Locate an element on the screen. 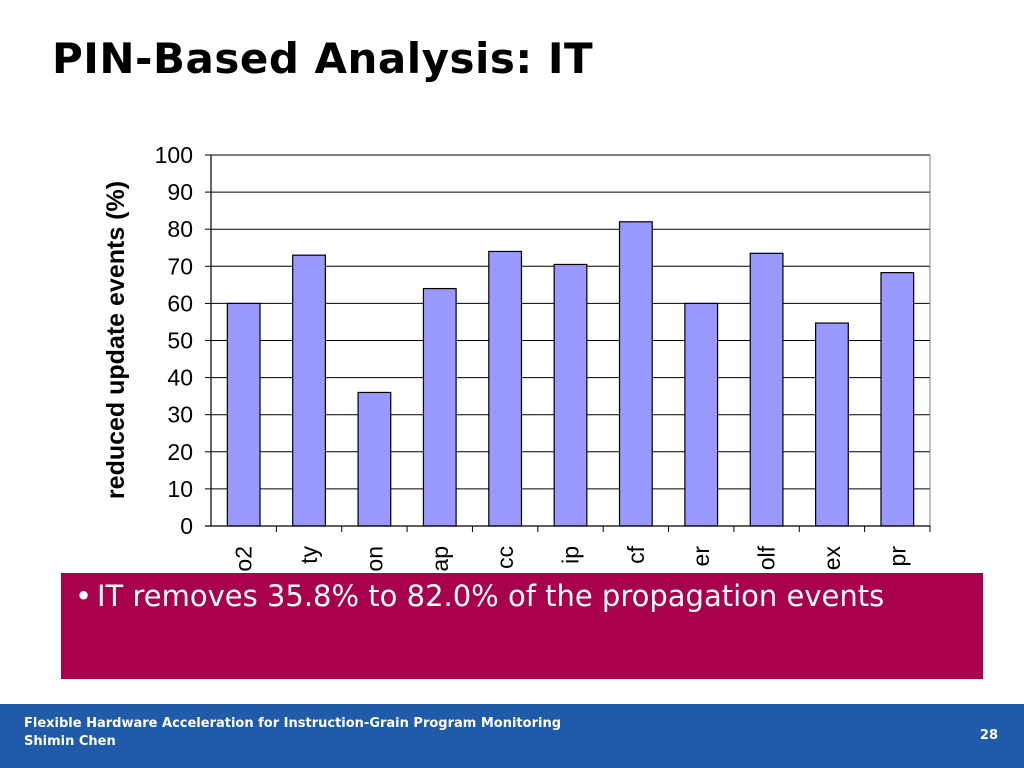 The image size is (1024, 768). bar-ip is located at coordinates (570, 395).